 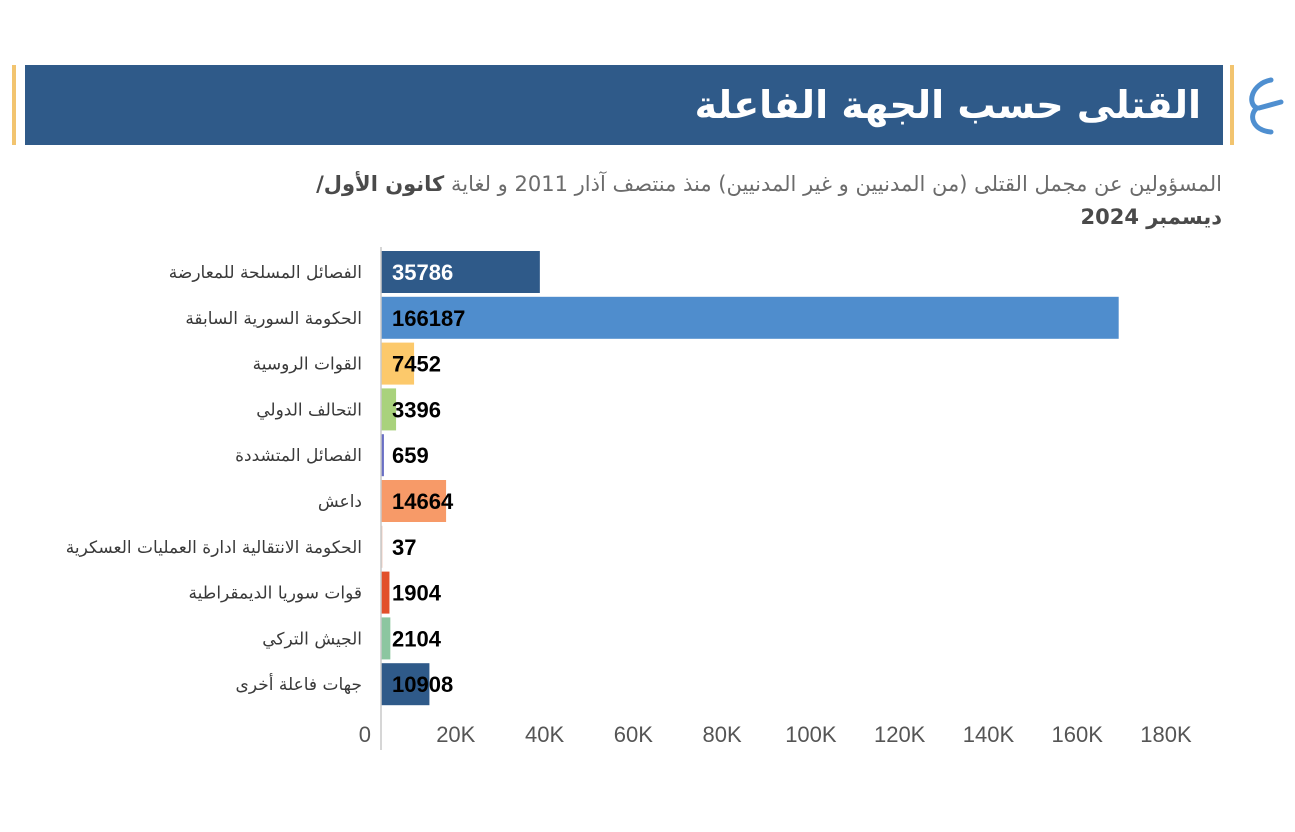 What do you see at coordinates (1166, 734) in the screenshot?
I see `x-tick-label: 180K` at bounding box center [1166, 734].